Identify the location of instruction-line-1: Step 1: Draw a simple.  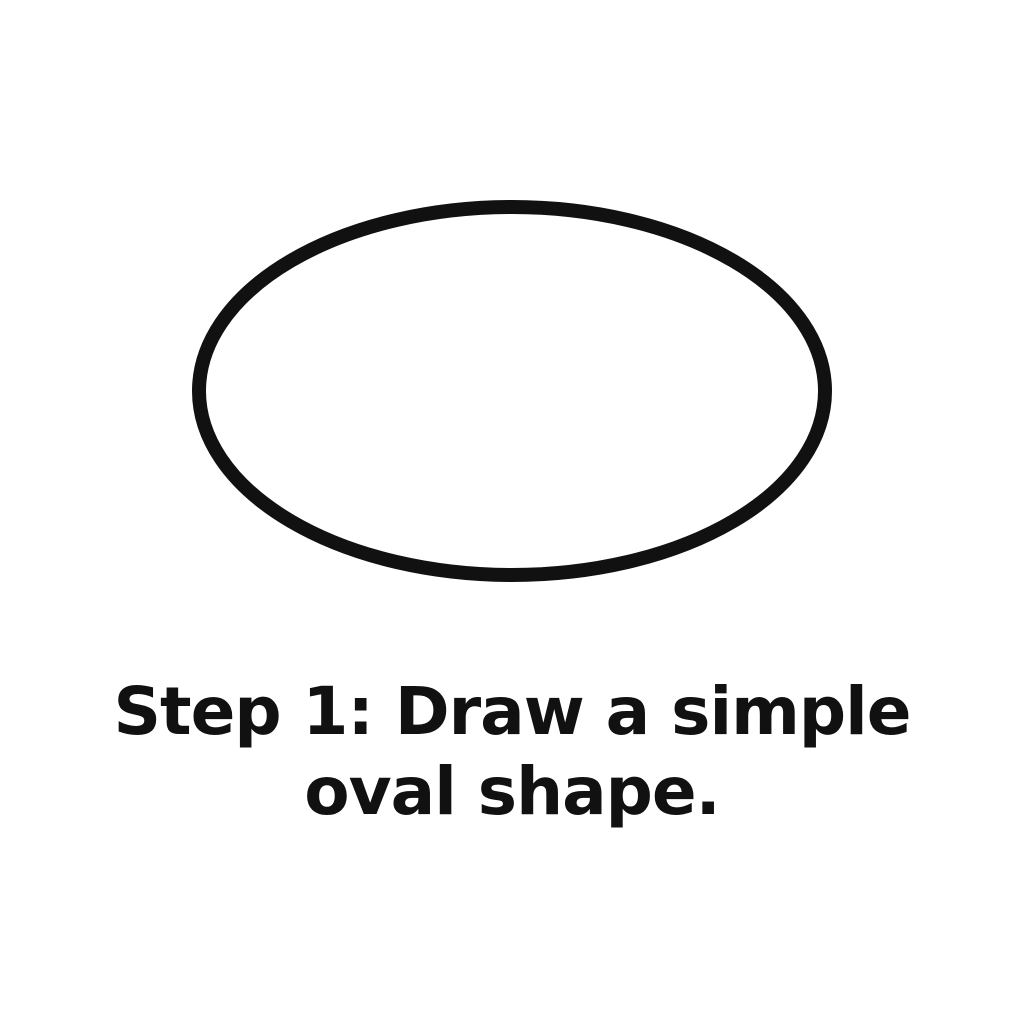
(512, 711).